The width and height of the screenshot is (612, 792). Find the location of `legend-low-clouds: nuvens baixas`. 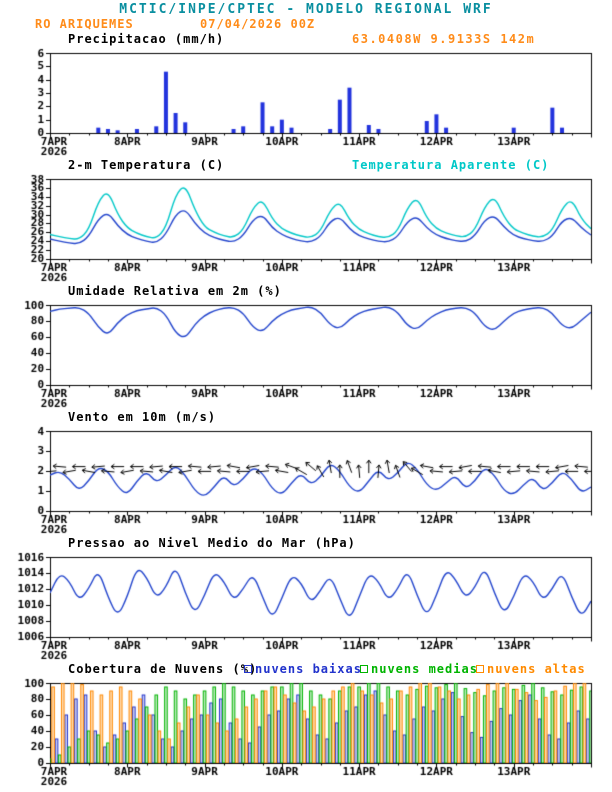

legend-low-clouds: nuvens baixas is located at coordinates (303, 669).